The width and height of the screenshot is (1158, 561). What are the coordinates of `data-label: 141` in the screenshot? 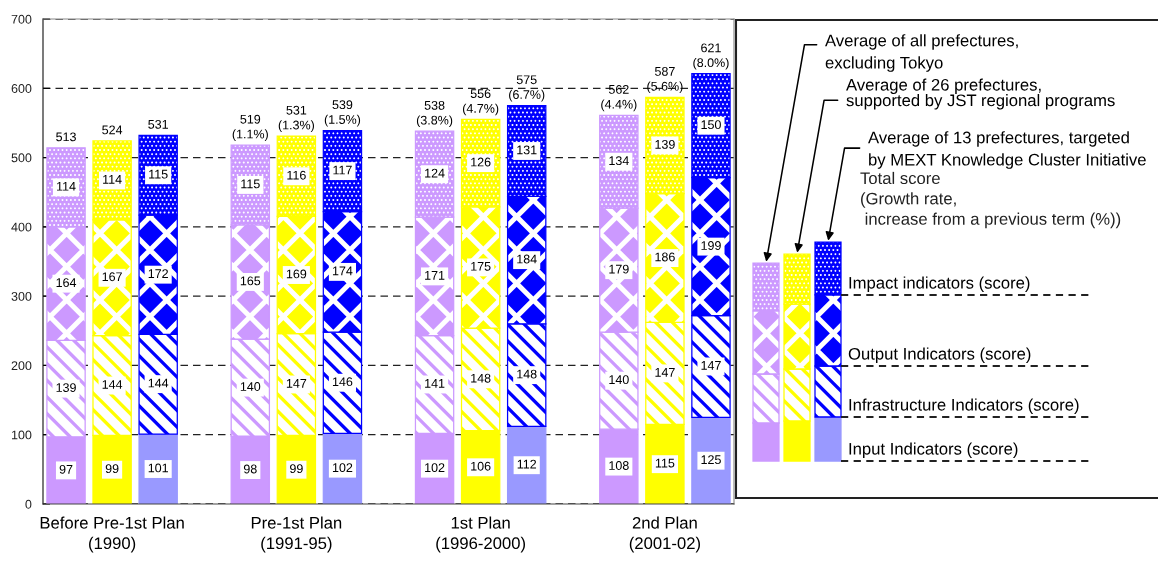 It's located at (435, 383).